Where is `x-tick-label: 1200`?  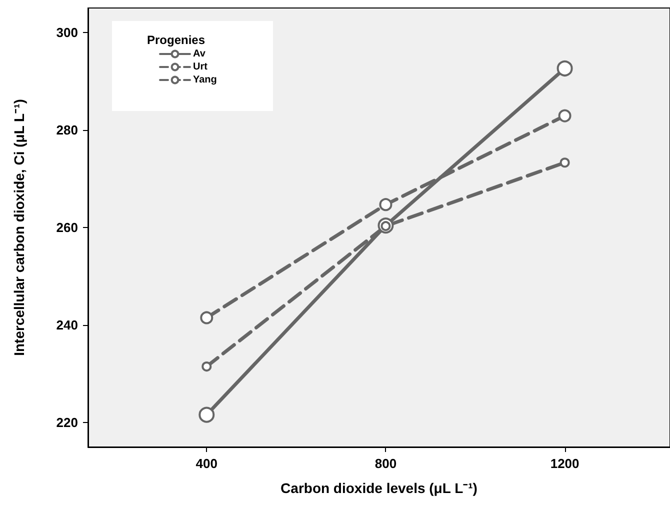
x-tick-label: 1200 is located at coordinates (565, 463).